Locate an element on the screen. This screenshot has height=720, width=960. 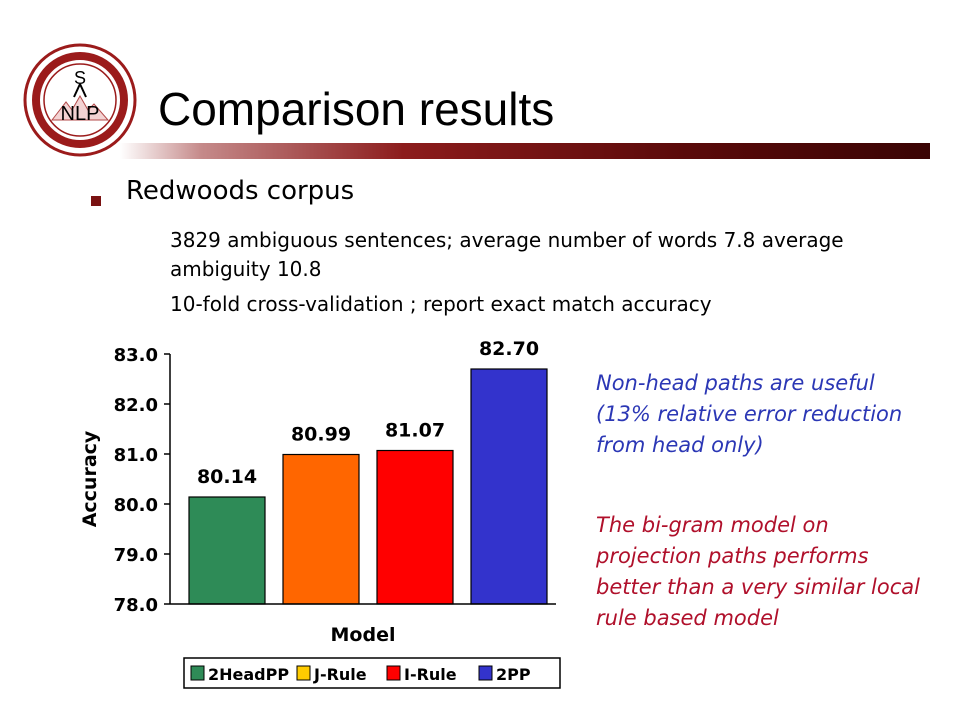
bar-j-rule is located at coordinates (321, 529).